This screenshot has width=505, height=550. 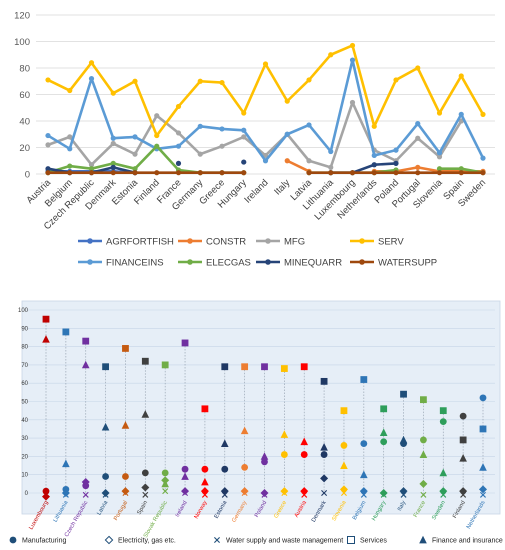 I want to click on legend-label: MINEQUARR, so click(x=313, y=263).